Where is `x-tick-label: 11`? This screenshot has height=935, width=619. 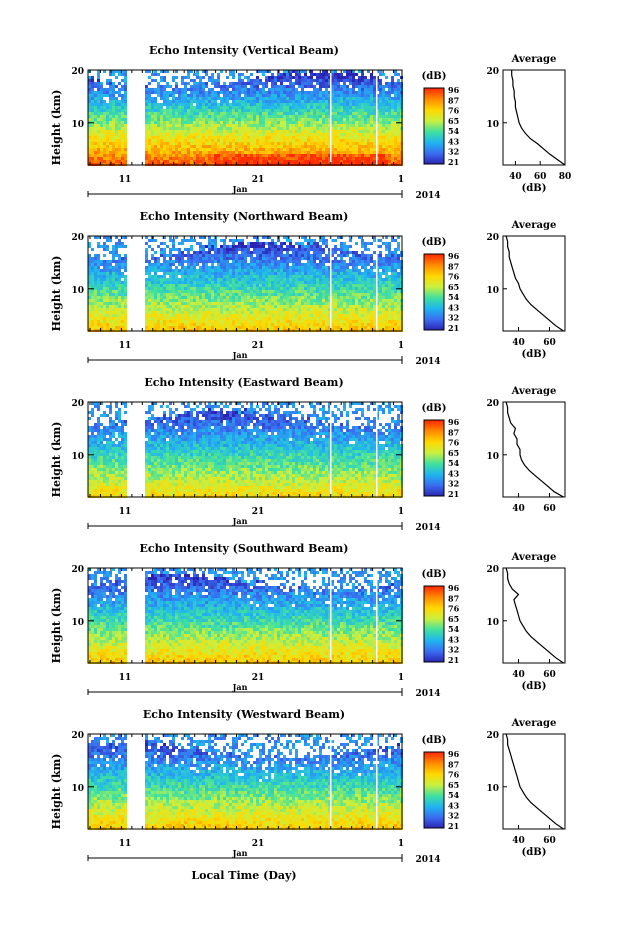
x-tick-label: 11 is located at coordinates (125, 180).